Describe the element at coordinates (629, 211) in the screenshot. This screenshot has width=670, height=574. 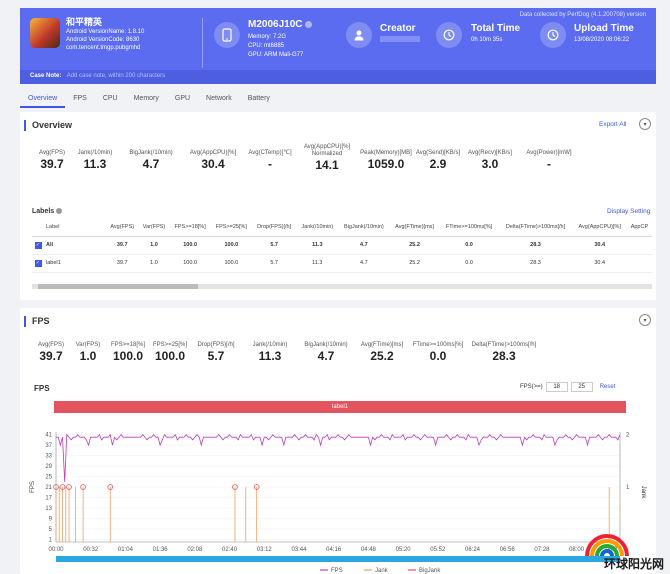
I see `display-setting-link: Display Setting` at that location.